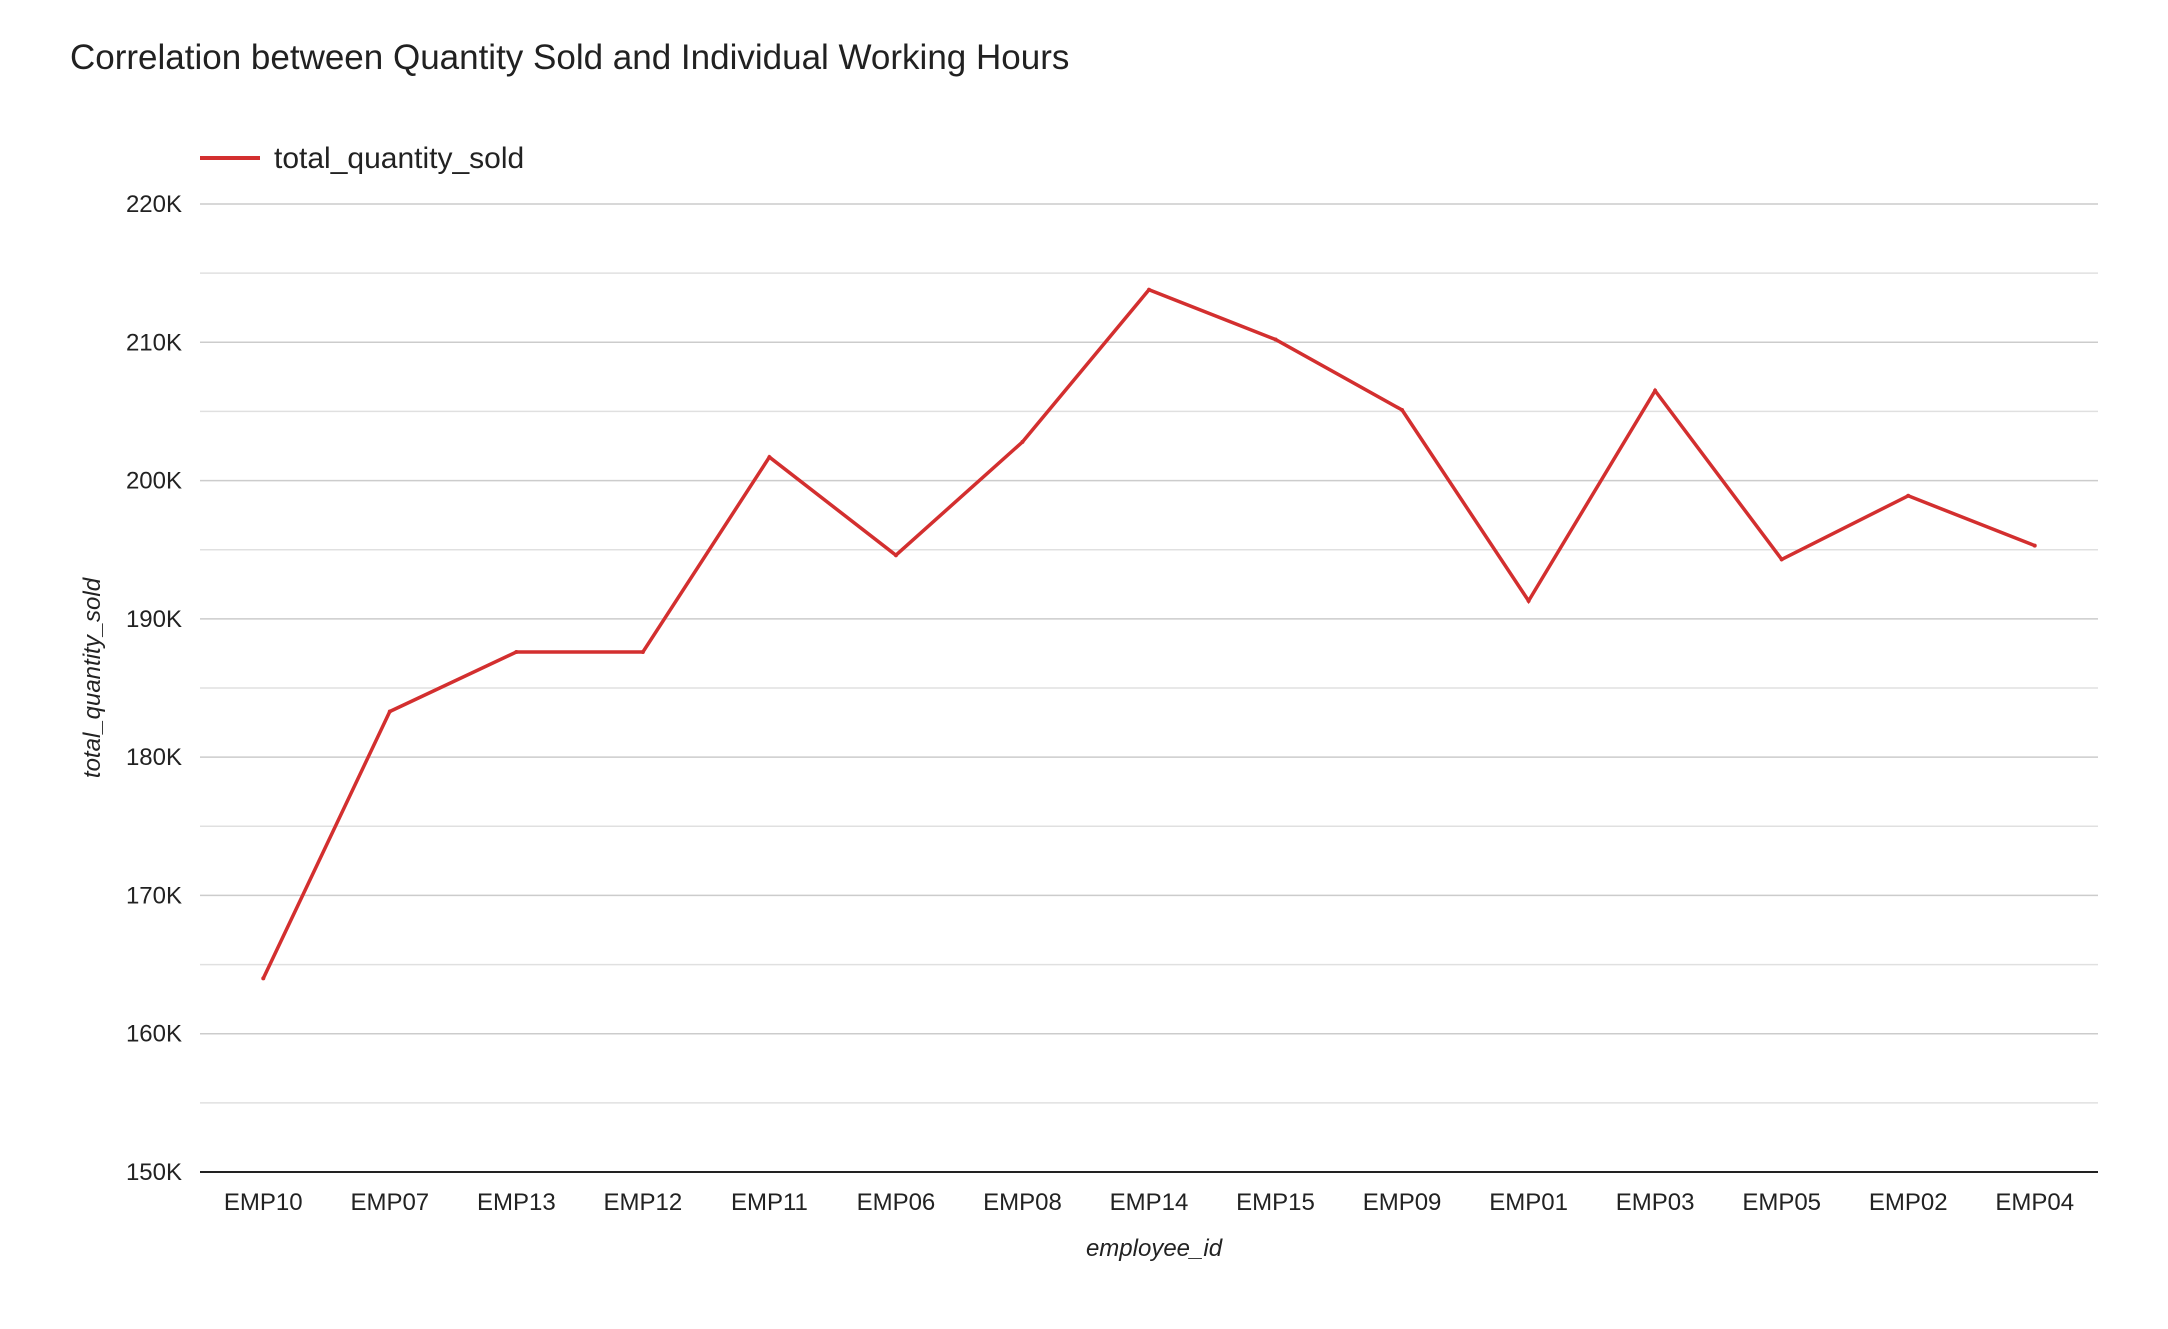 This screenshot has height=1329, width=2168. What do you see at coordinates (154, 342) in the screenshot?
I see `y-tick-label: 210K` at bounding box center [154, 342].